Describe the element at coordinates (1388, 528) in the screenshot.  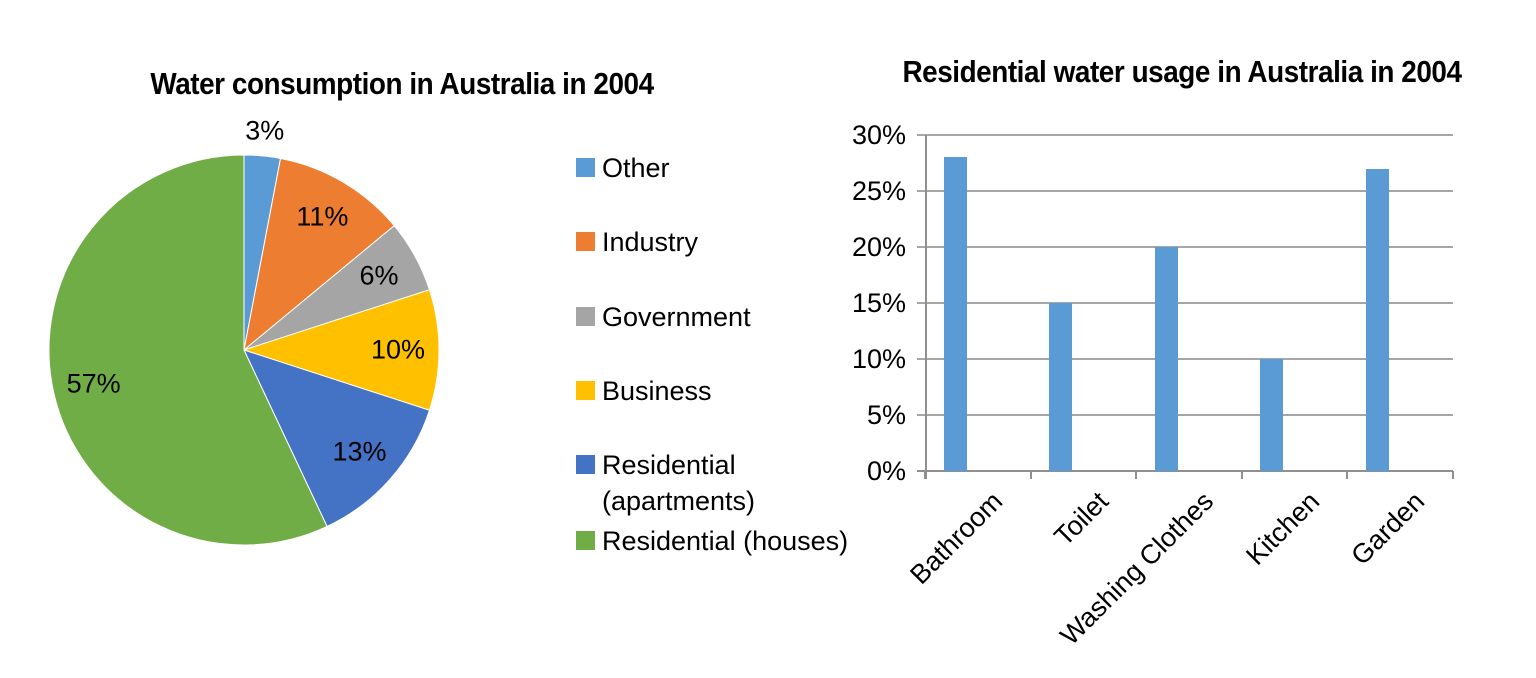
I see `x-tick-label-garden: Garden` at that location.